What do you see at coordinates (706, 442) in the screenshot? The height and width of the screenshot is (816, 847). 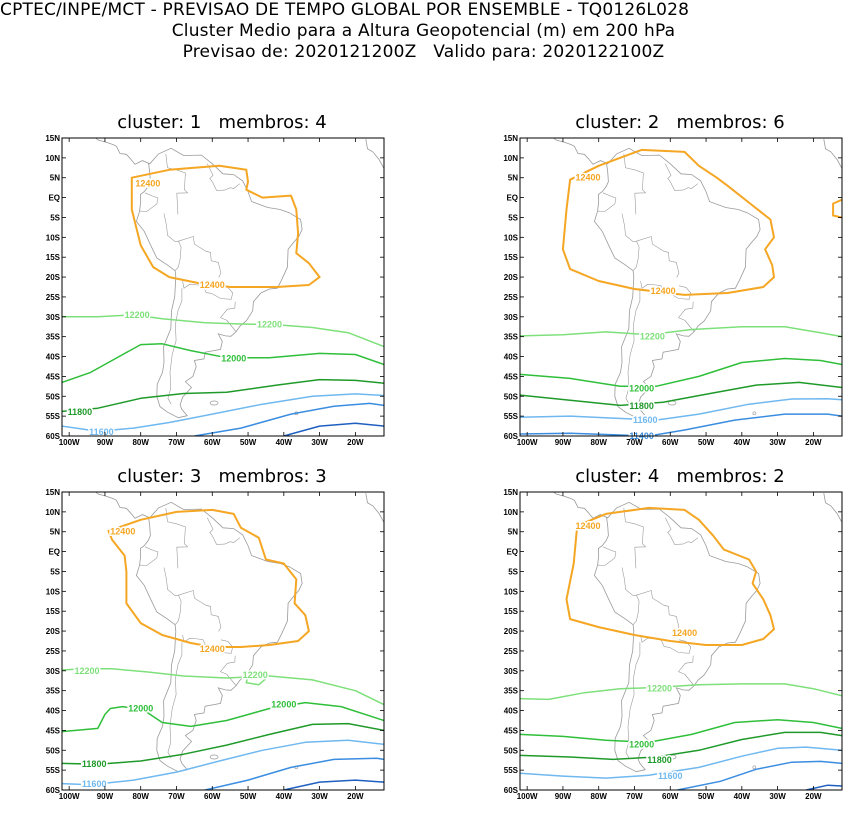 I see `lon-tick-label: 50W` at bounding box center [706, 442].